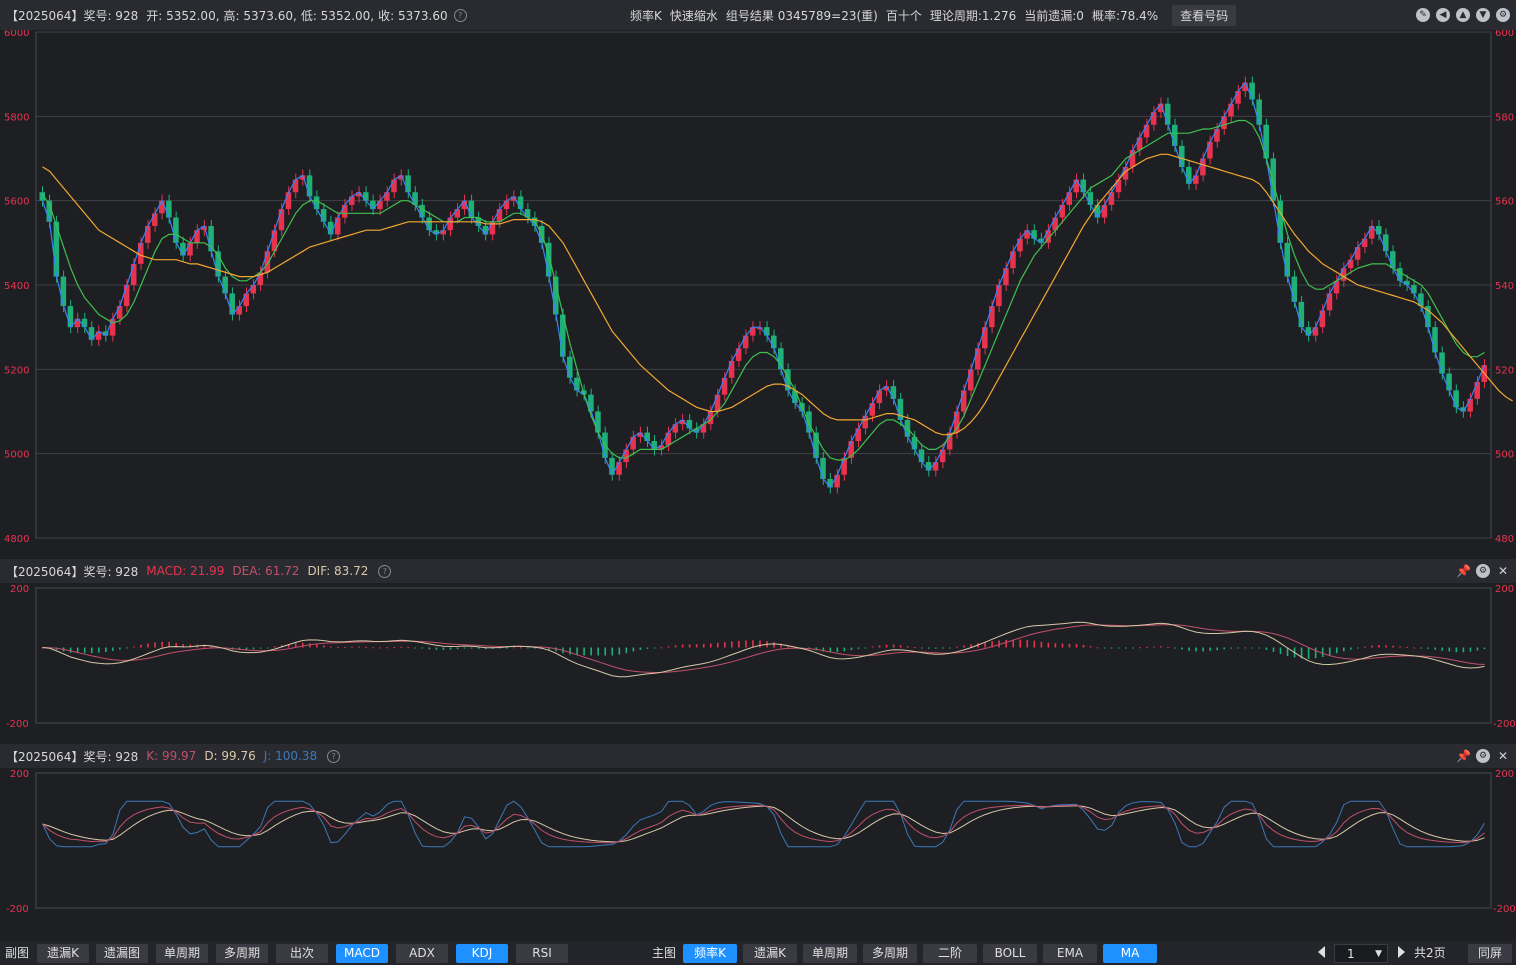  What do you see at coordinates (1463, 756) in the screenshot?
I see `kdj-pin-icon: 📌` at bounding box center [1463, 756].